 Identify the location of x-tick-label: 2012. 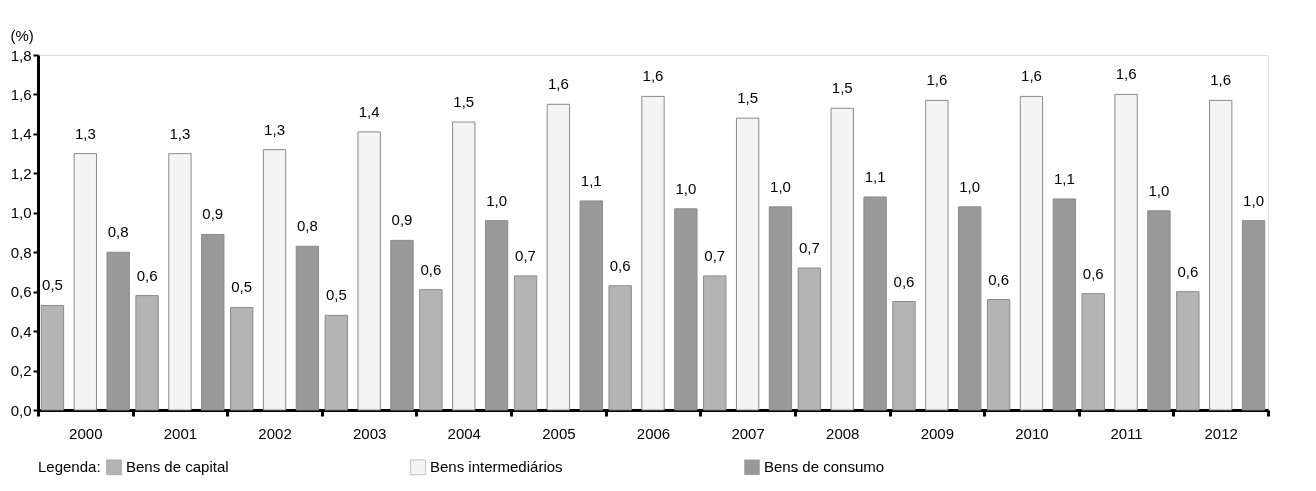
(1221, 433).